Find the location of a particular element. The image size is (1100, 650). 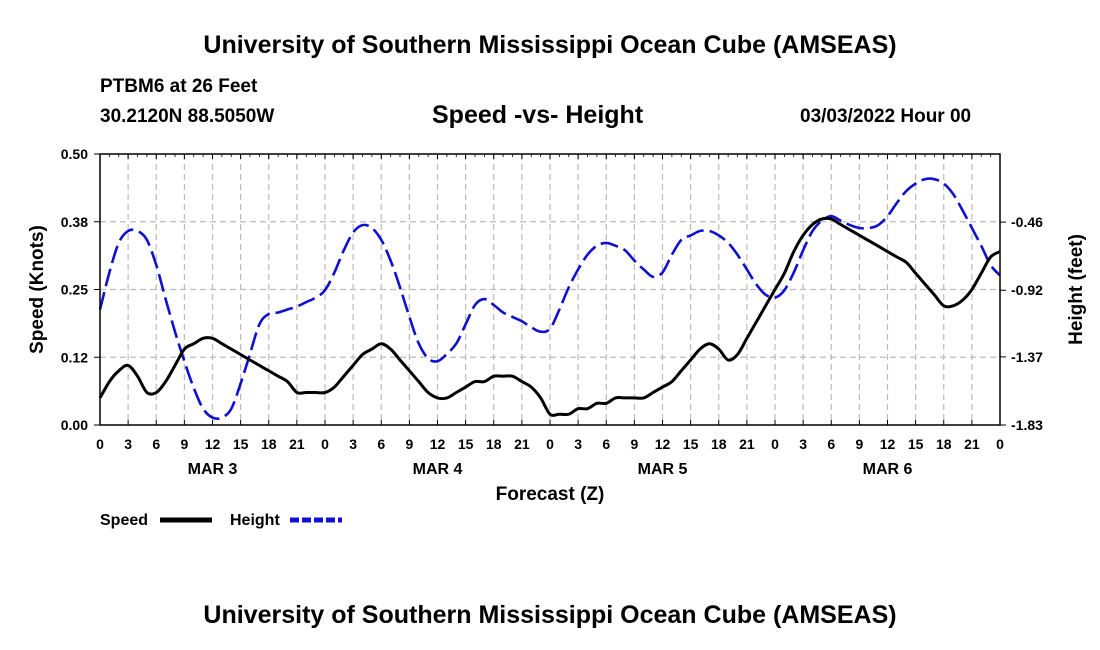

y-right-tick-label: -1.37 is located at coordinates (1027, 357).